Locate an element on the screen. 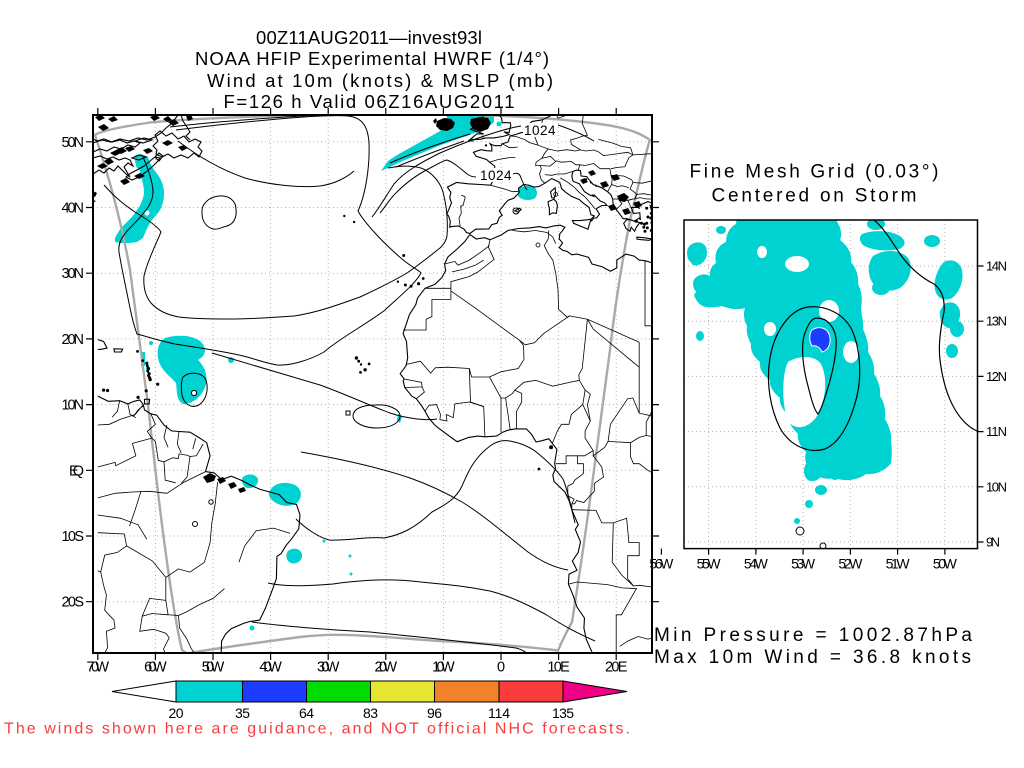 The image size is (1024, 768). svg-text: 10S is located at coordinates (73, 537).